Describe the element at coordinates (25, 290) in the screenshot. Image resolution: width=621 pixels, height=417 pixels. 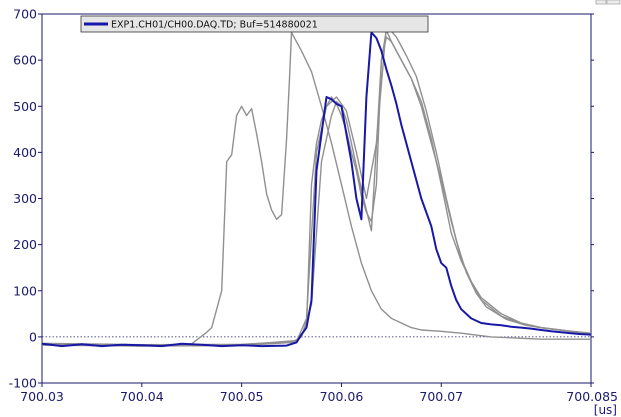
I see `y-tick-label: 100` at that location.